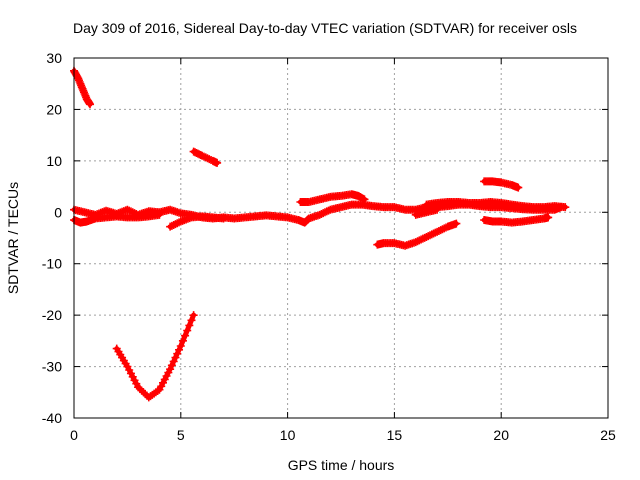 The height and width of the screenshot is (480, 640). What do you see at coordinates (501, 435) in the screenshot?
I see `x-tick-label: 20` at bounding box center [501, 435].